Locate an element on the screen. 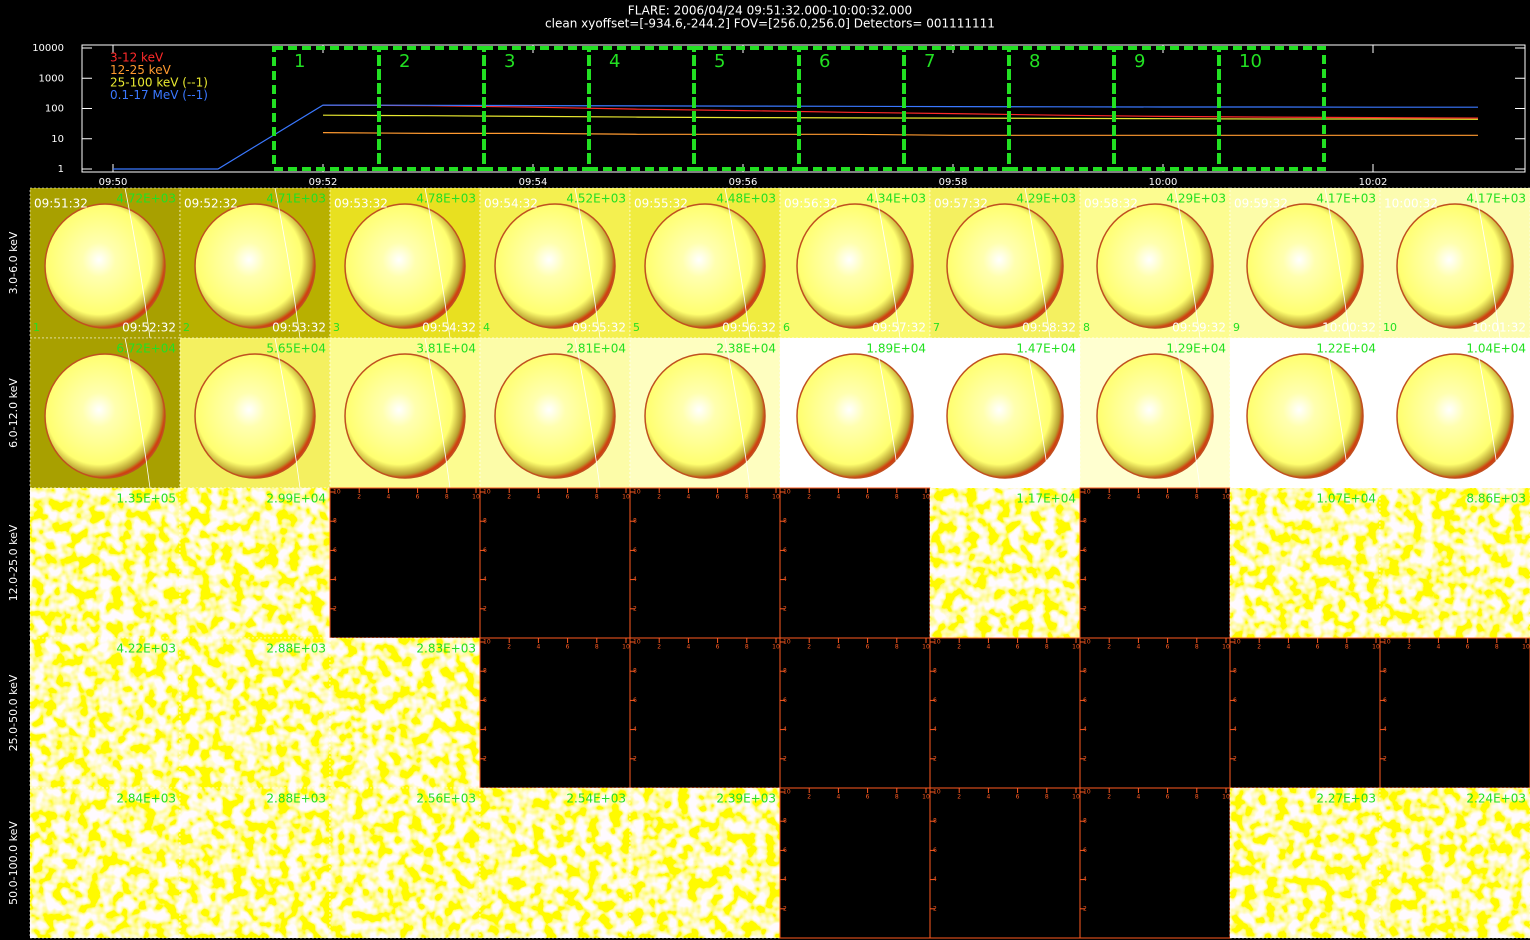 This screenshot has height=940, width=1530. peak-value: 4.29E+03 is located at coordinates (1196, 199).